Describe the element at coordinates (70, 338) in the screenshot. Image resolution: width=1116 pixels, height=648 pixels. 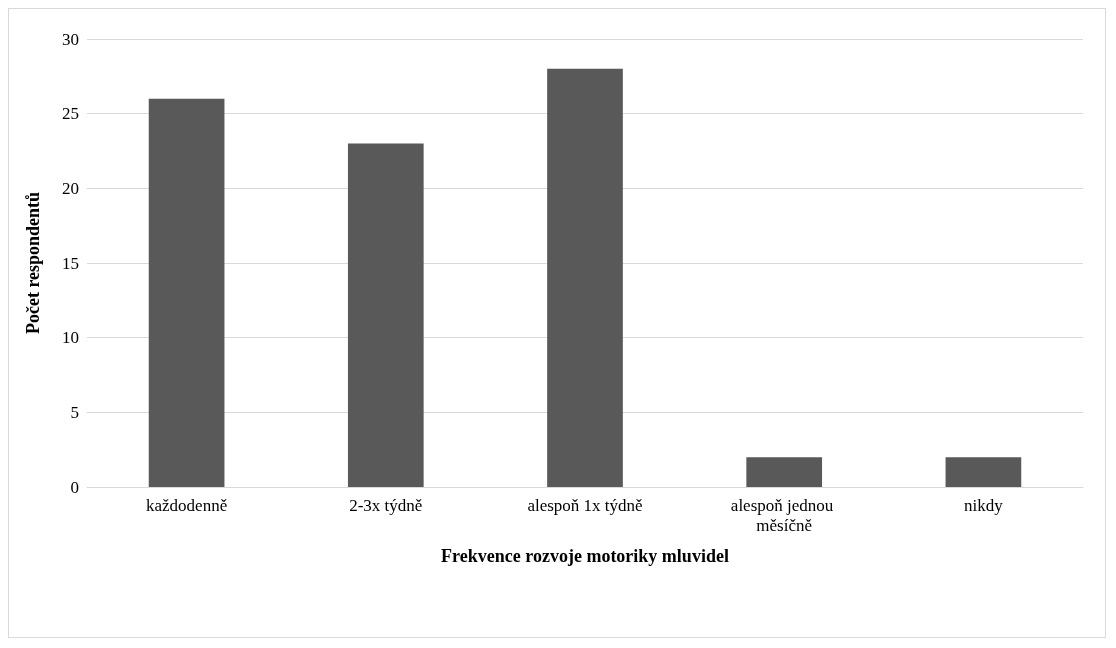
I see `y-tick-label: 10` at that location.